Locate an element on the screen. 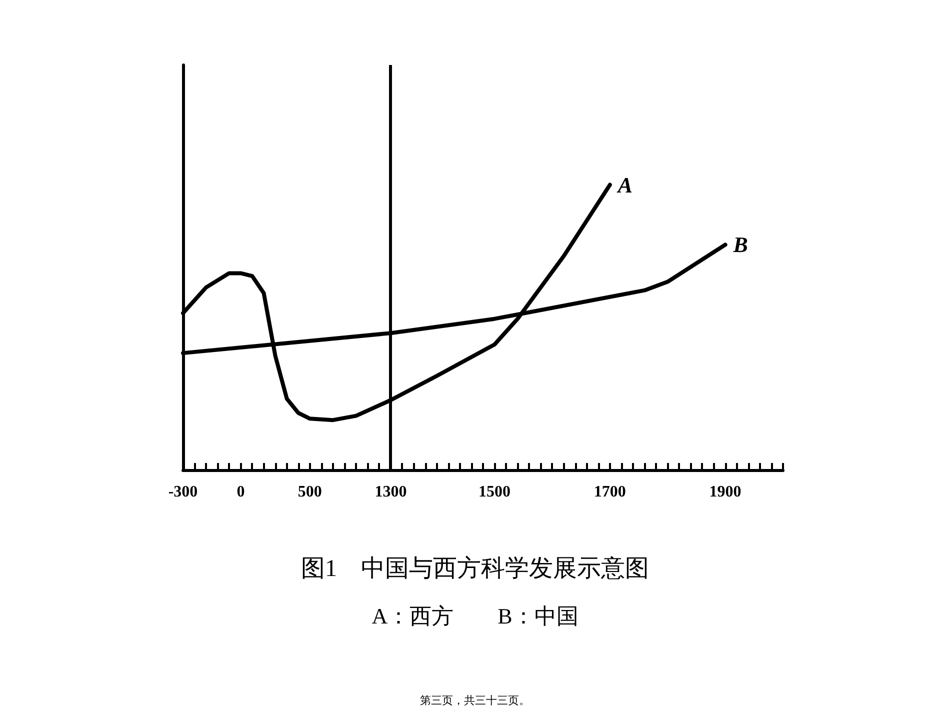  text: A：西方 B：中国 is located at coordinates (475, 616).